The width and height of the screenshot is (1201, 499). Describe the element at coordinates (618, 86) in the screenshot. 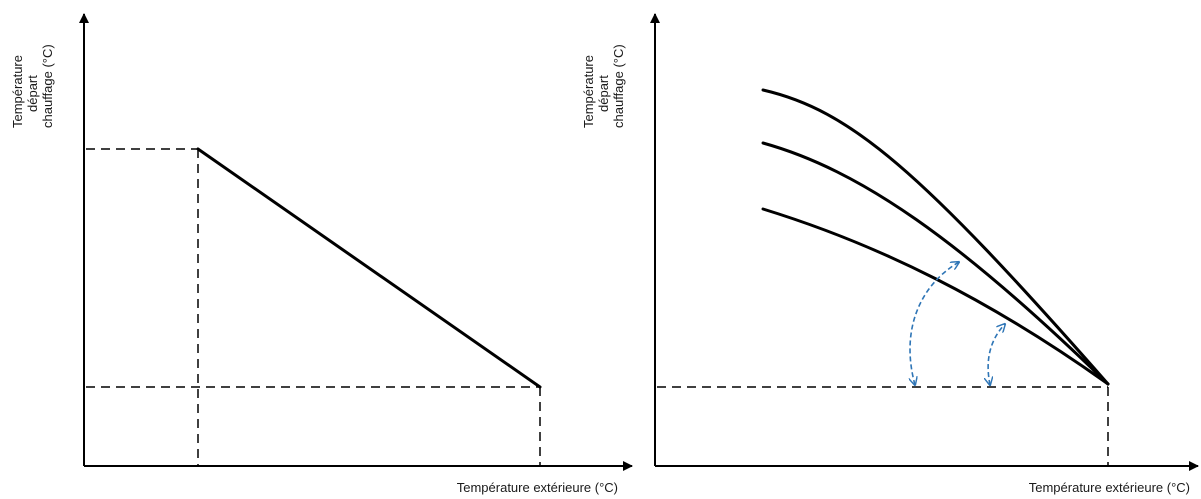

I see `right-y-axis-label-line-3: chauffage (°C)` at that location.